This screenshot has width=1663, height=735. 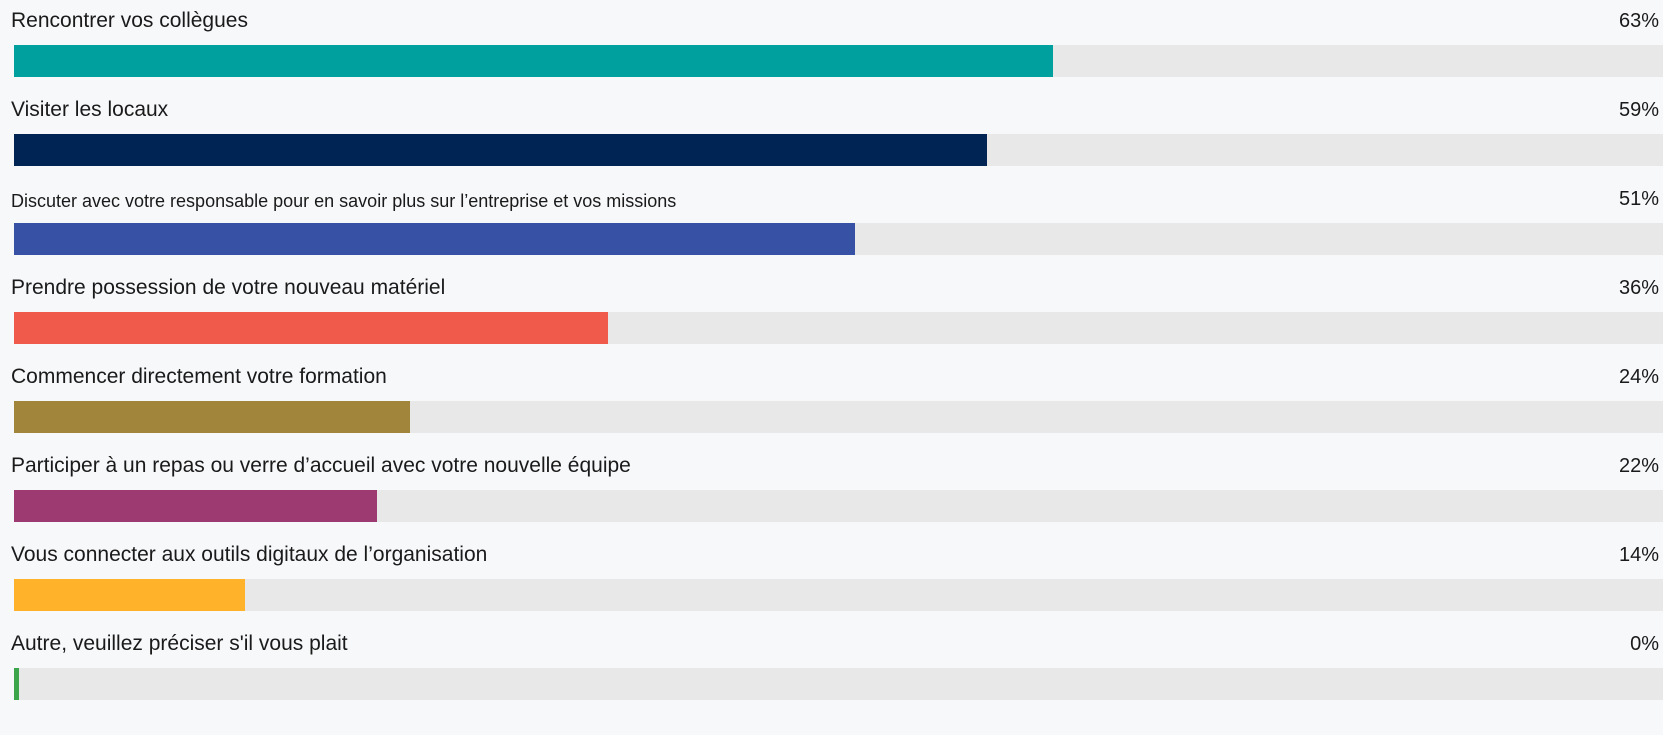 I want to click on bar-value-label: 36%, so click(x=1639, y=288).